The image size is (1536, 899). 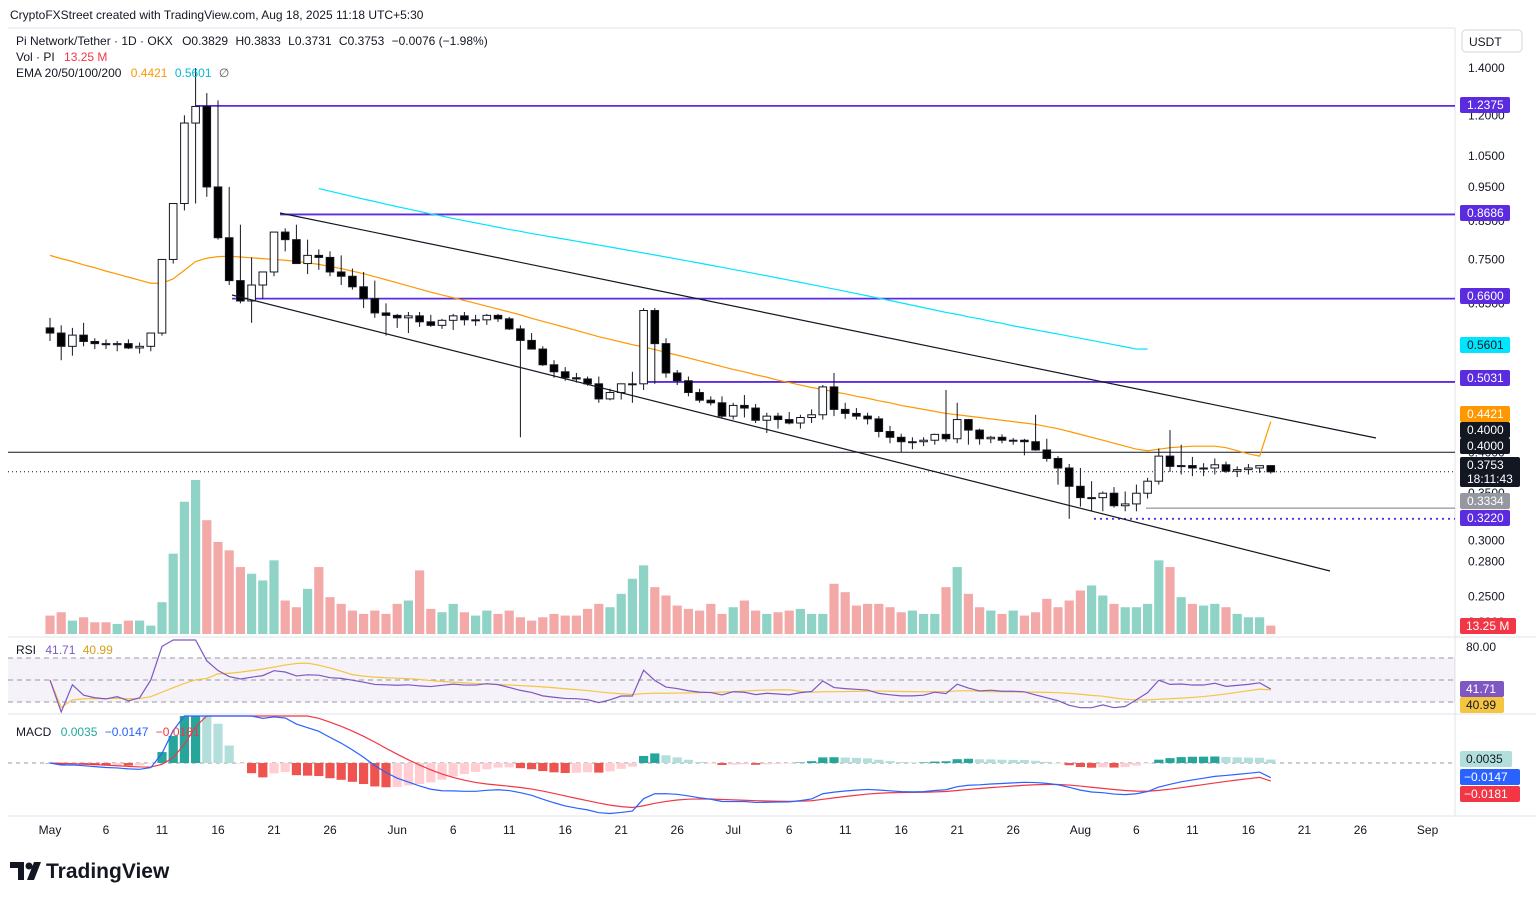 What do you see at coordinates (1492, 41) in the screenshot?
I see `currency-box` at bounding box center [1492, 41].